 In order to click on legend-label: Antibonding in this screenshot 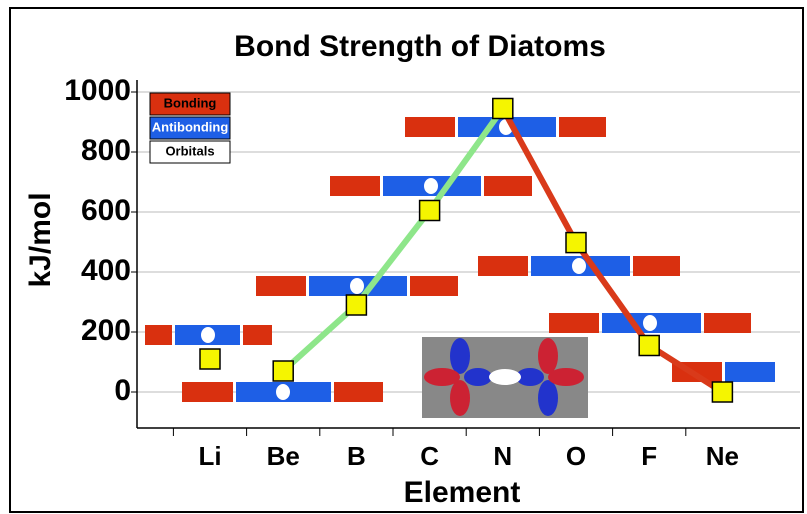, I will do `click(190, 126)`.